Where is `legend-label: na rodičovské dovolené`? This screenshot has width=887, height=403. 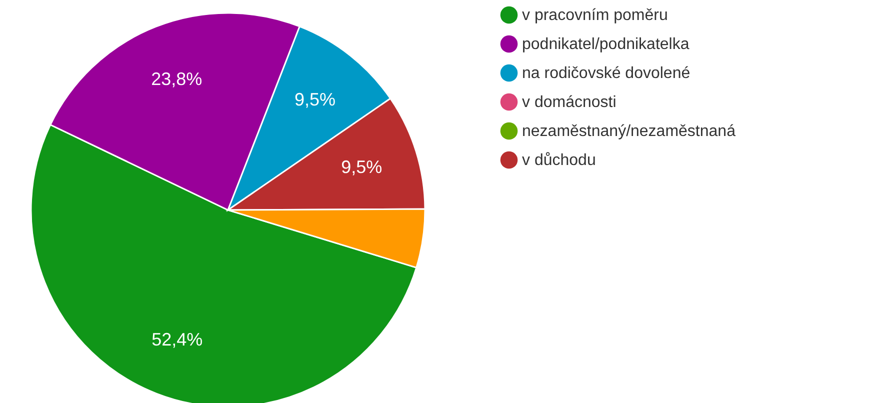
legend-label: na rodičovské dovolené is located at coordinates (606, 73).